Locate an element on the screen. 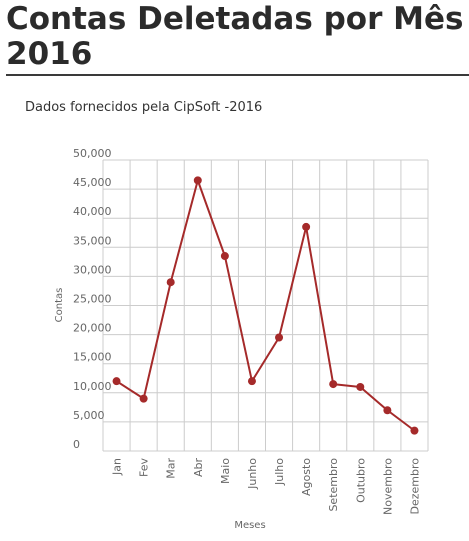 Image resolution: width=469 pixels, height=541 pixels. x-tick-label: Novembro is located at coordinates (387, 486).